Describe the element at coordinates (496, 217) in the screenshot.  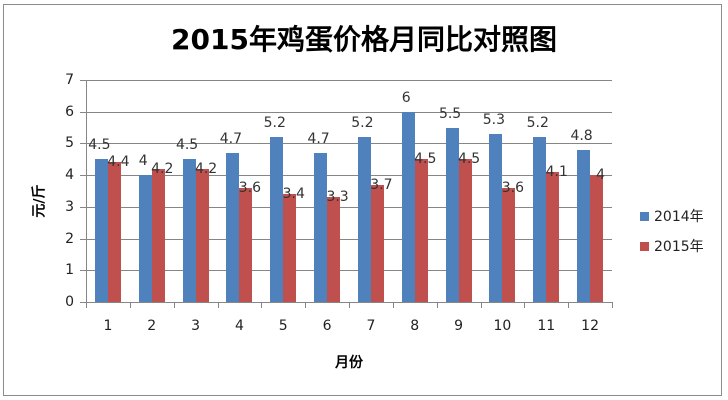
I see `bar-2014年-10` at that location.